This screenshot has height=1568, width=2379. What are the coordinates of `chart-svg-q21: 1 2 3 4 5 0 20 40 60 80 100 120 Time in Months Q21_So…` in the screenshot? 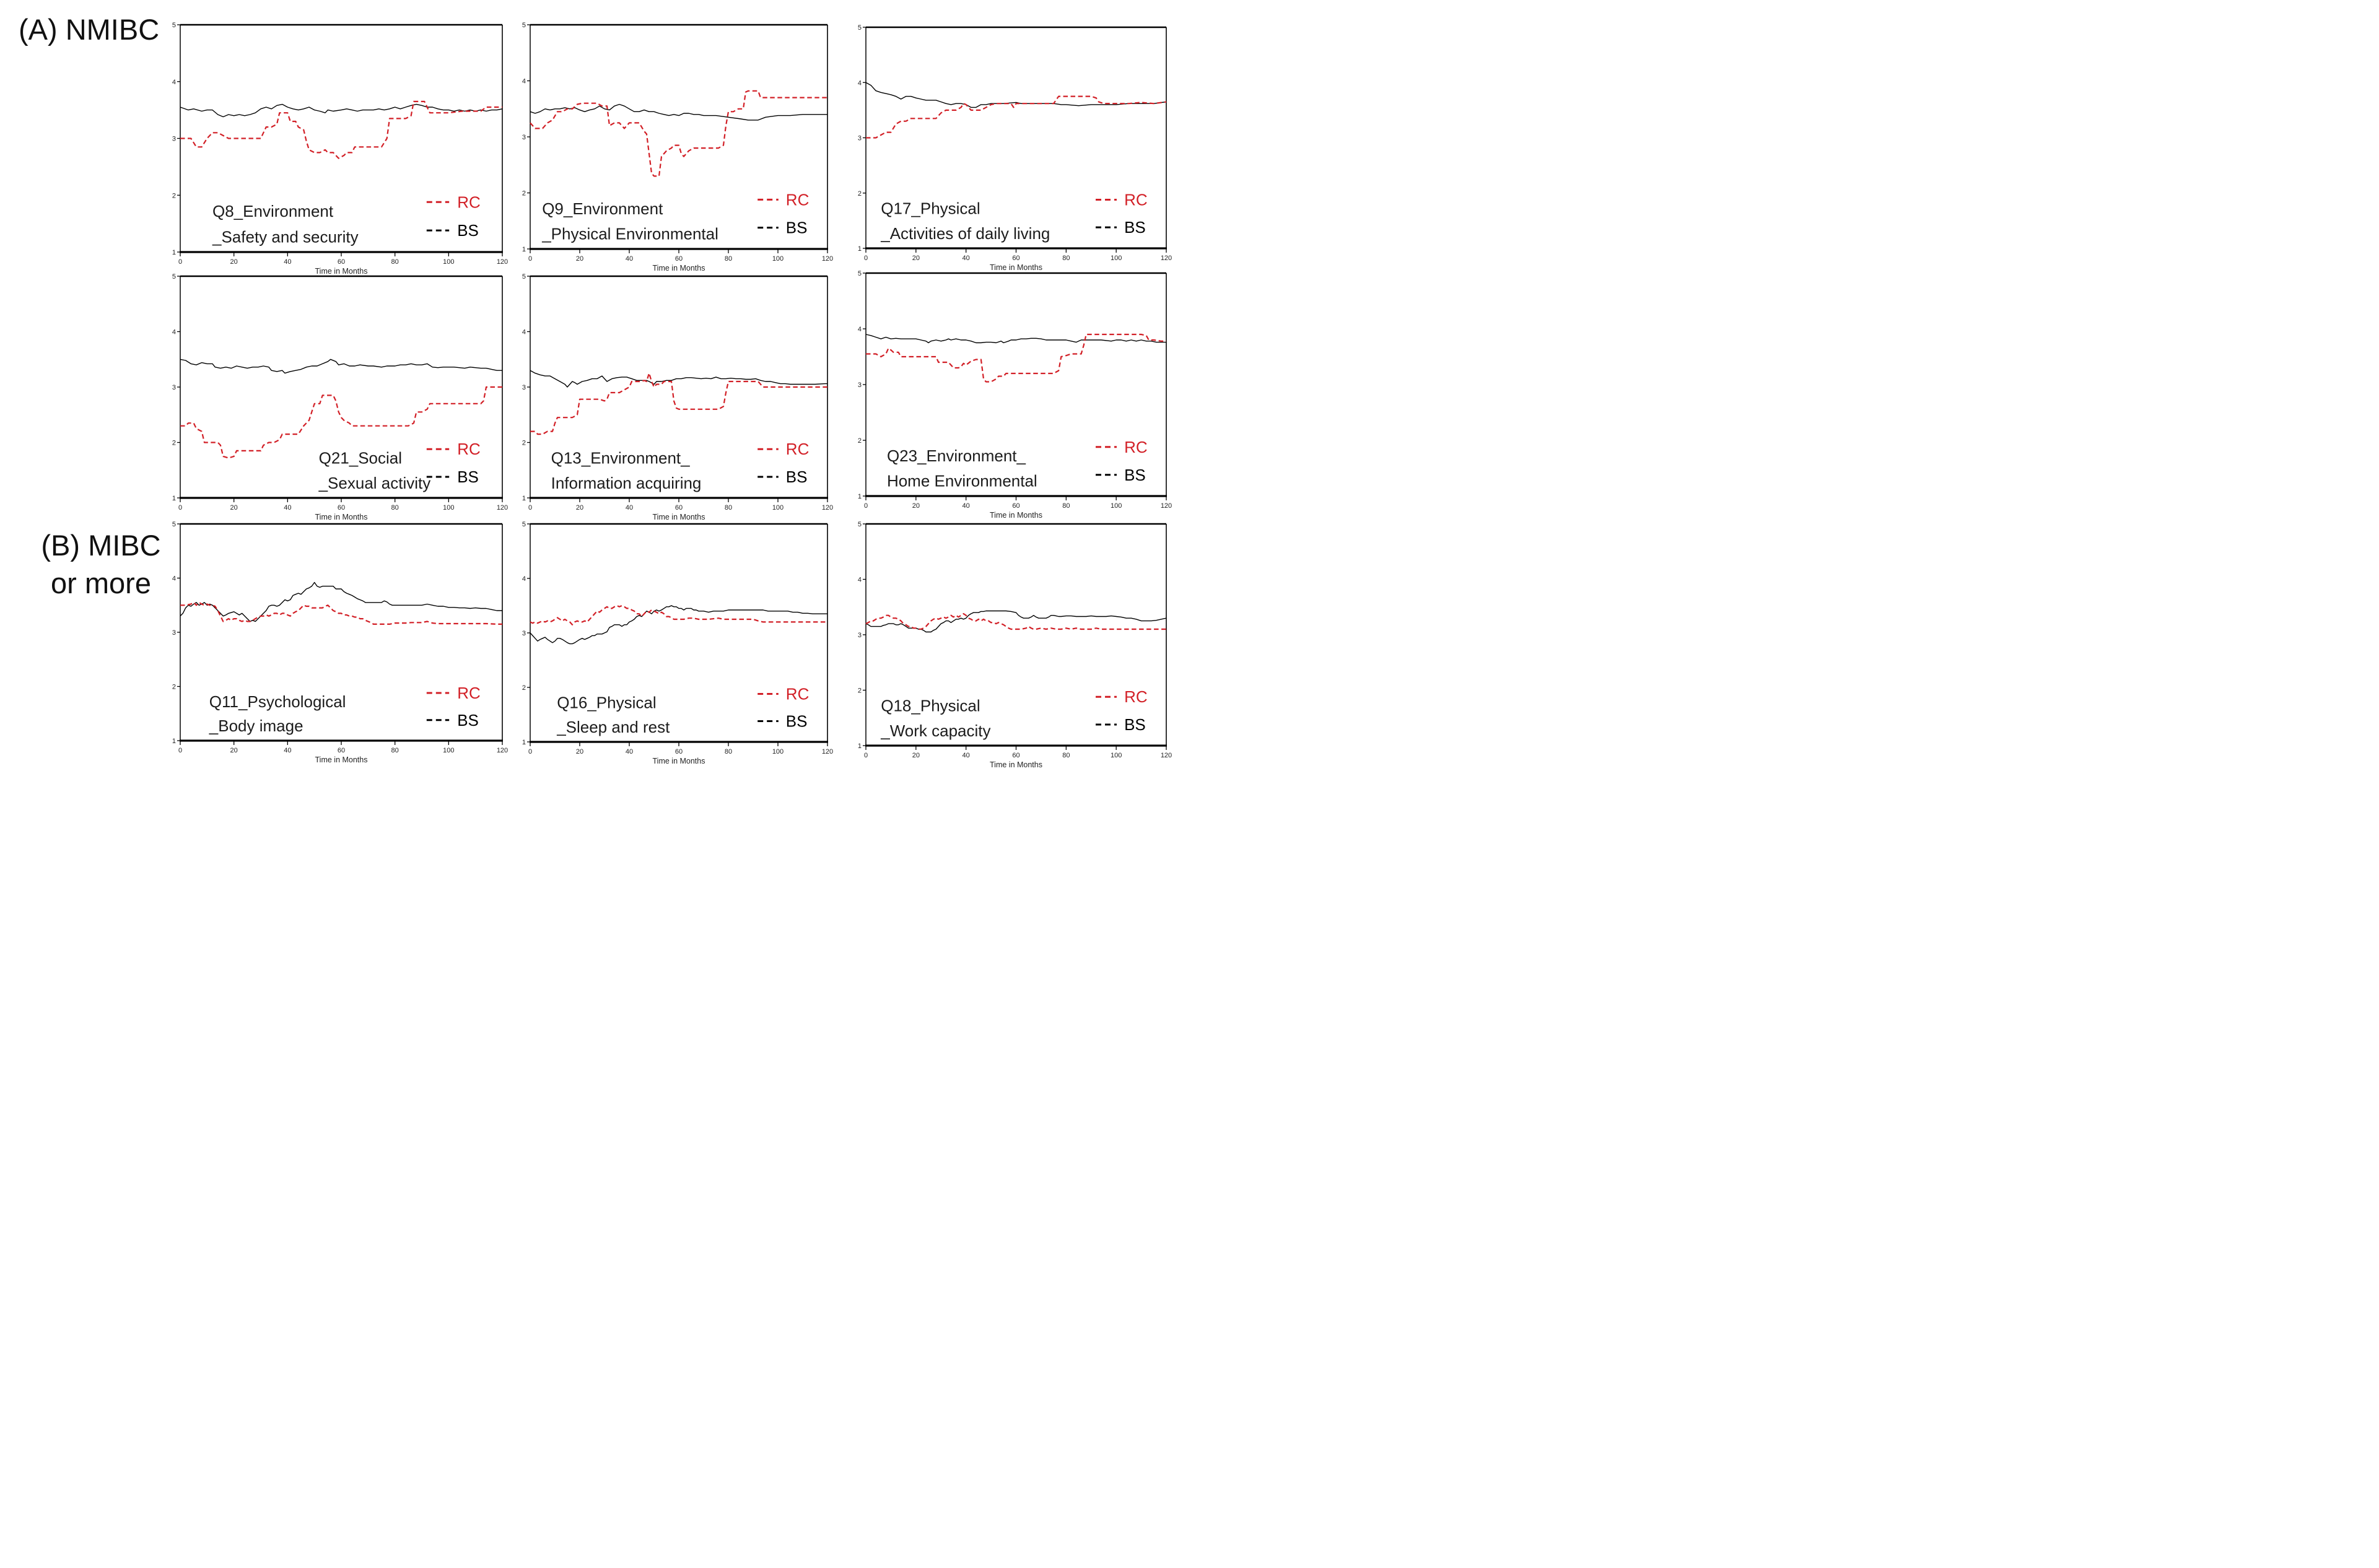 It's located at (340, 397).